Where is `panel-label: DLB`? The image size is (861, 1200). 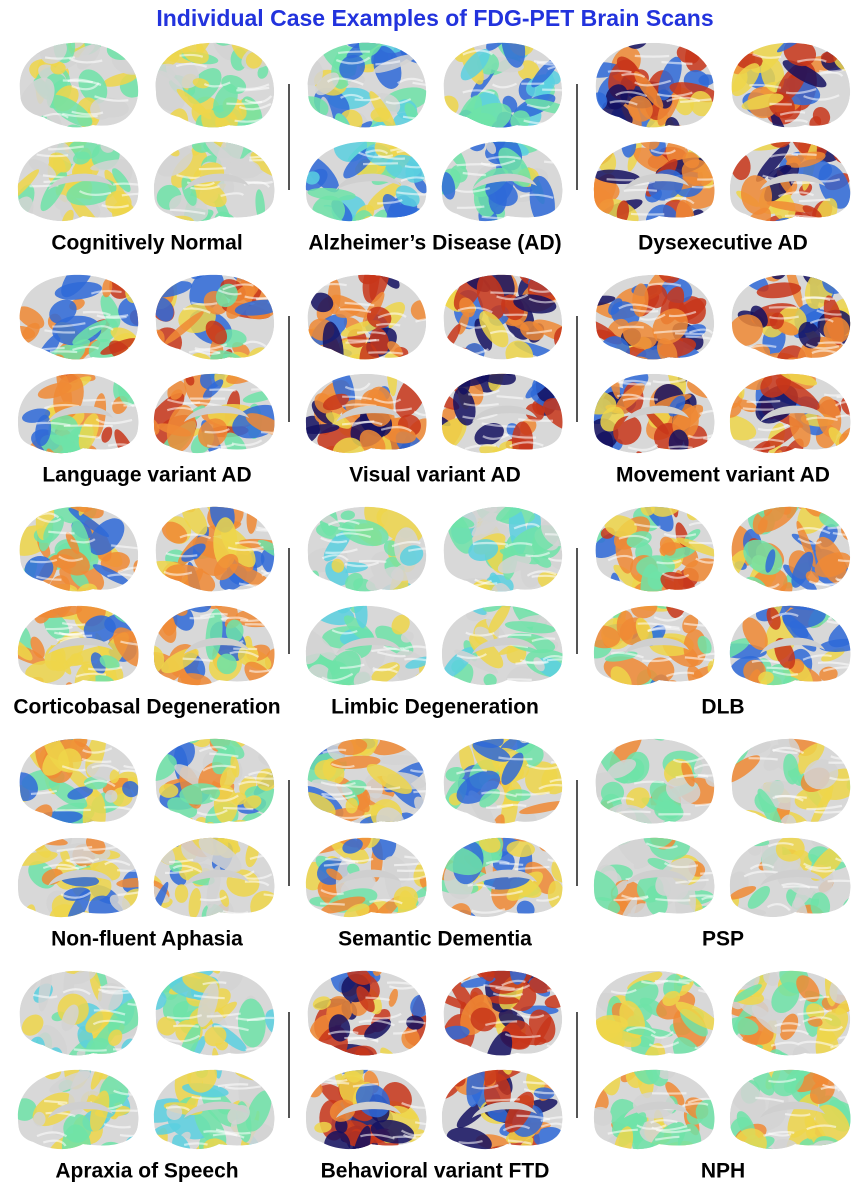 panel-label: DLB is located at coordinates (722, 707).